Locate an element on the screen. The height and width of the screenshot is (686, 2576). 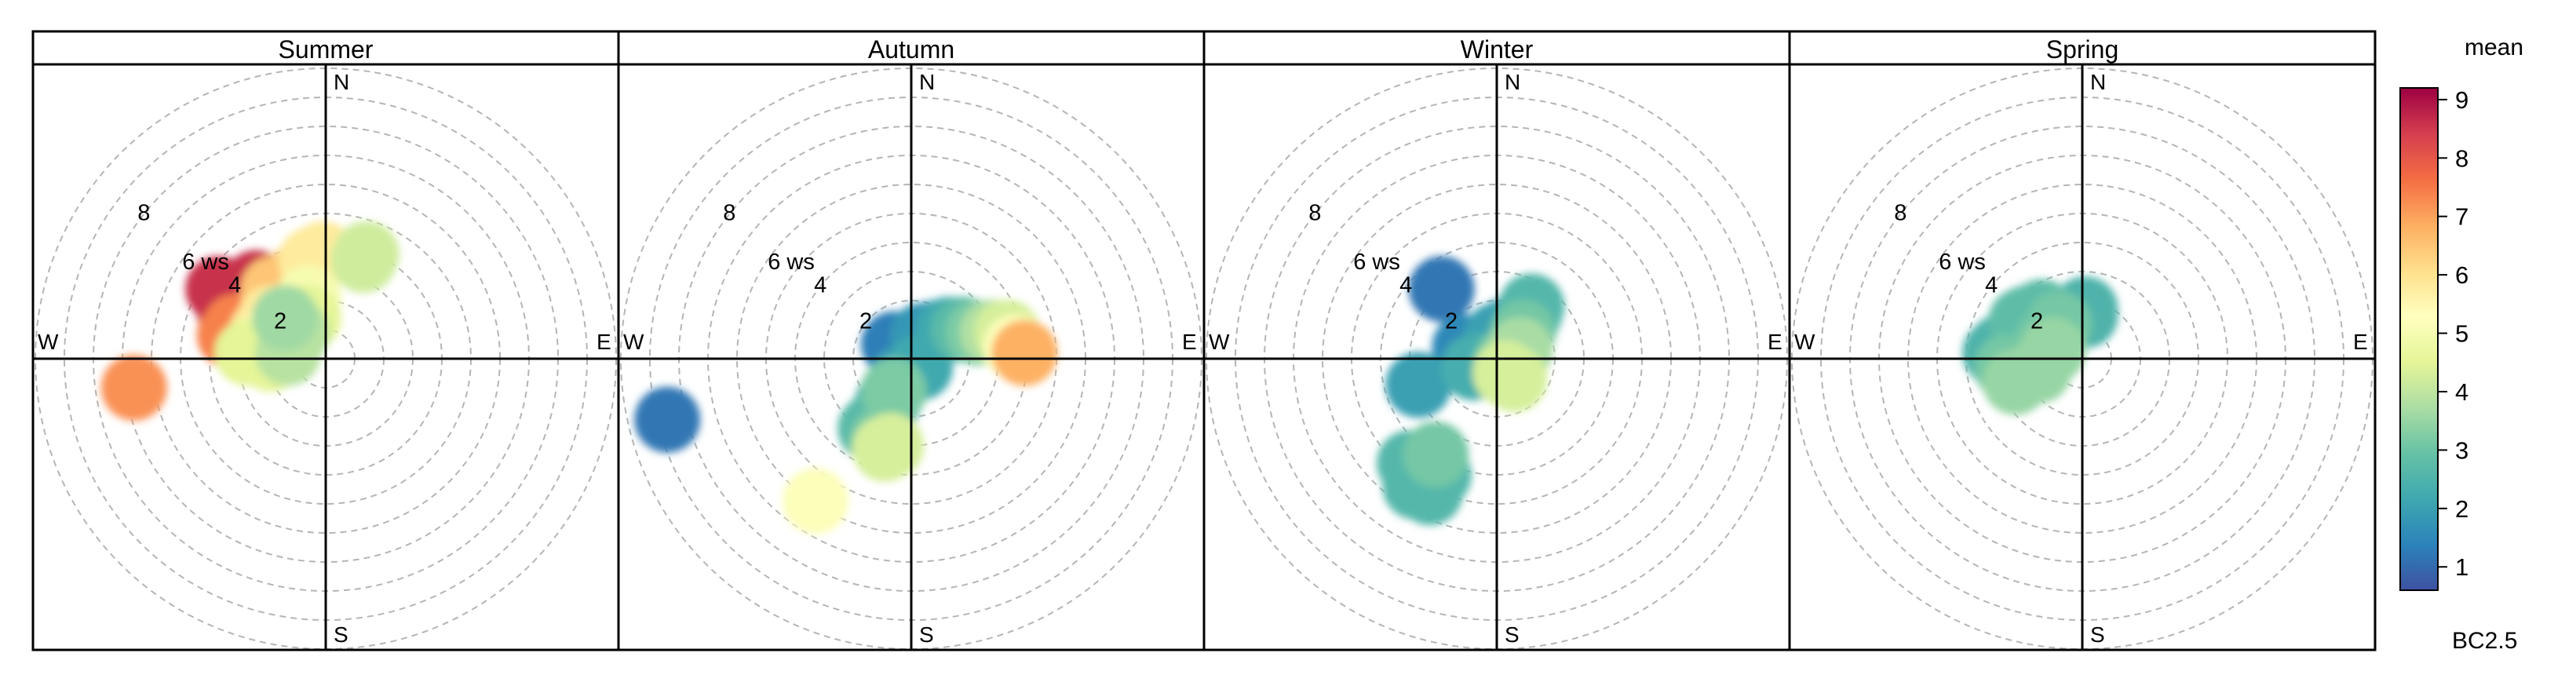
strip-layer: Summer Autumn Winter Spring is located at coordinates (1204, 48).